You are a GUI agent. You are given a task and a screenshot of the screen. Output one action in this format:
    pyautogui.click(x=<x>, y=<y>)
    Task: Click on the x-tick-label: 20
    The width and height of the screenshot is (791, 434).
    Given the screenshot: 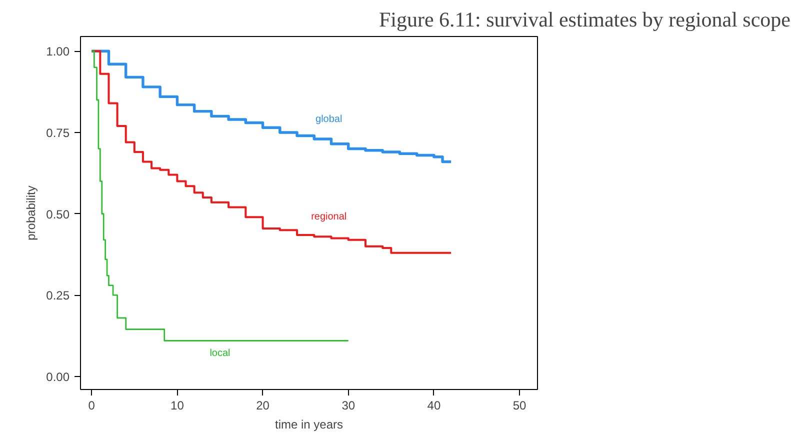 What is the action you would take?
    pyautogui.click(x=263, y=405)
    